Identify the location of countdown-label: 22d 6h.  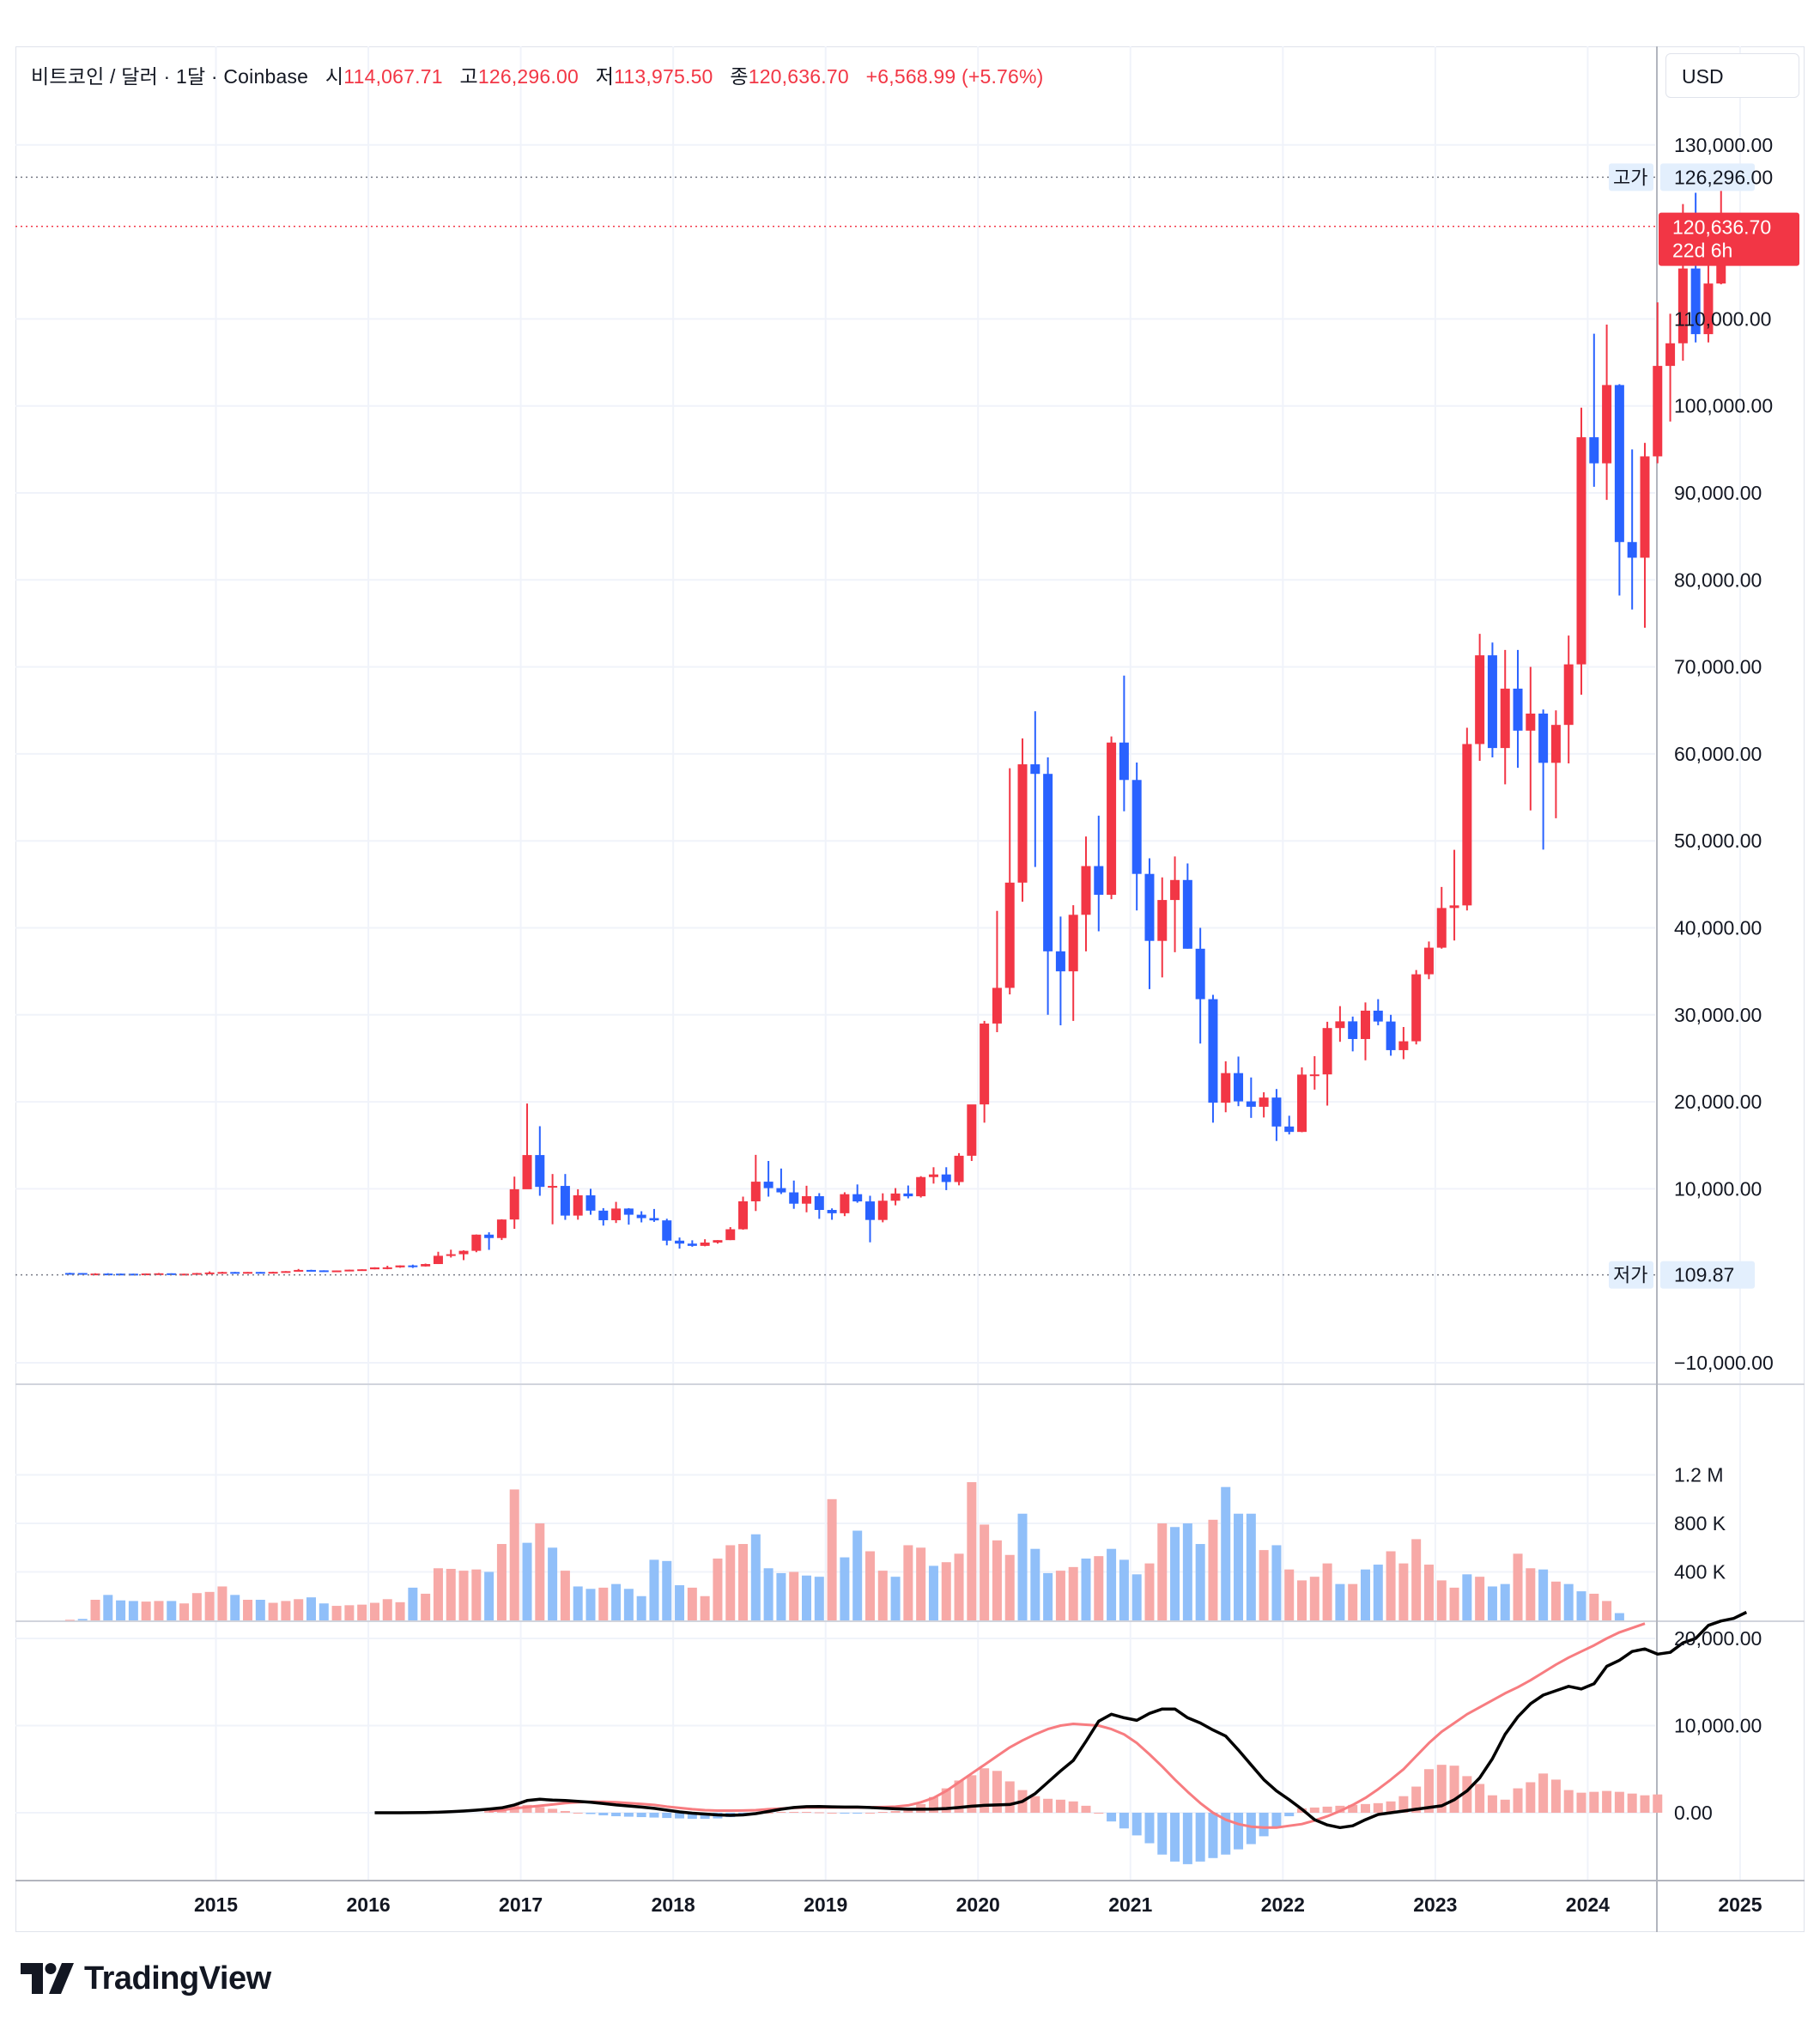
(1702, 251).